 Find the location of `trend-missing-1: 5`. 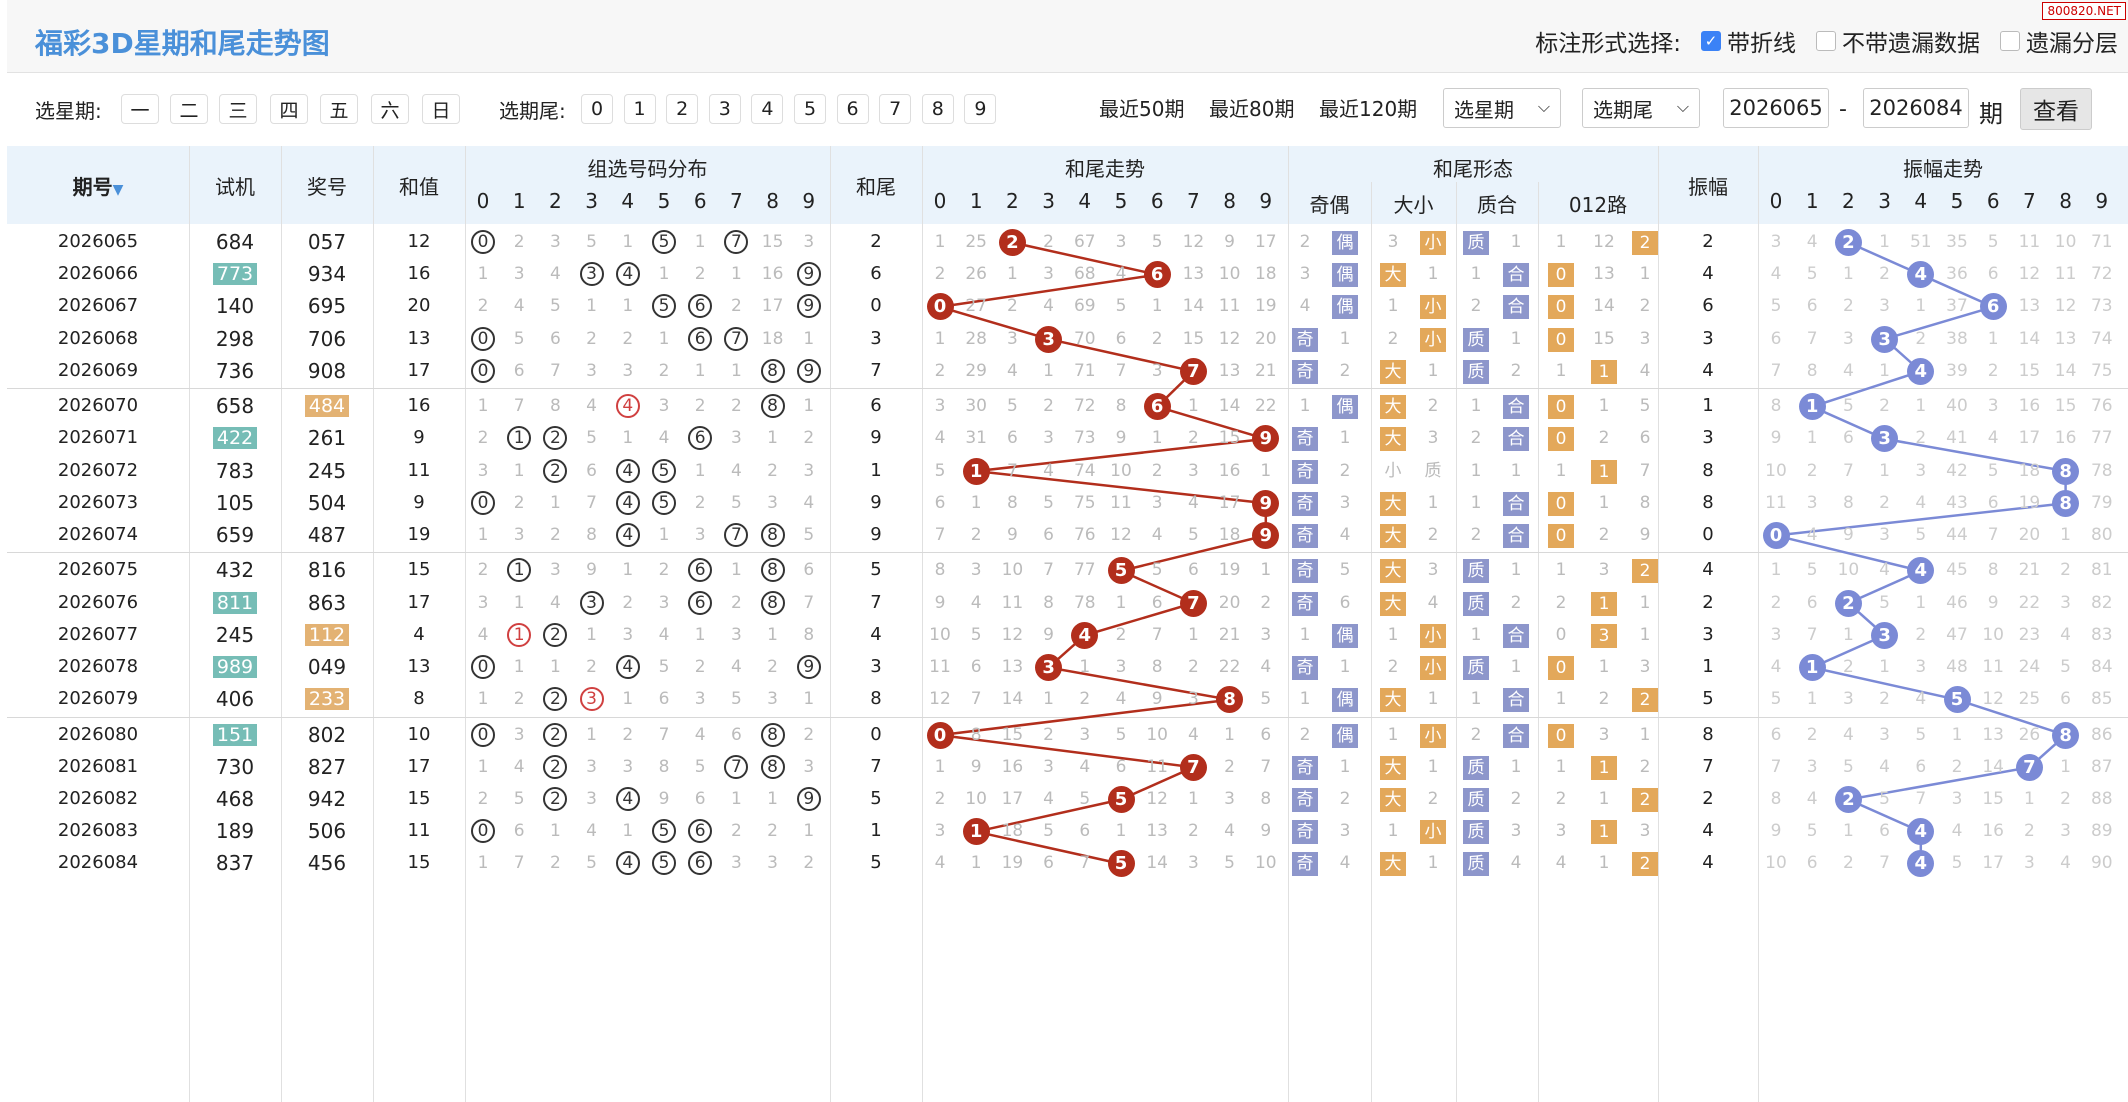

trend-missing-1: 5 is located at coordinates (976, 634).